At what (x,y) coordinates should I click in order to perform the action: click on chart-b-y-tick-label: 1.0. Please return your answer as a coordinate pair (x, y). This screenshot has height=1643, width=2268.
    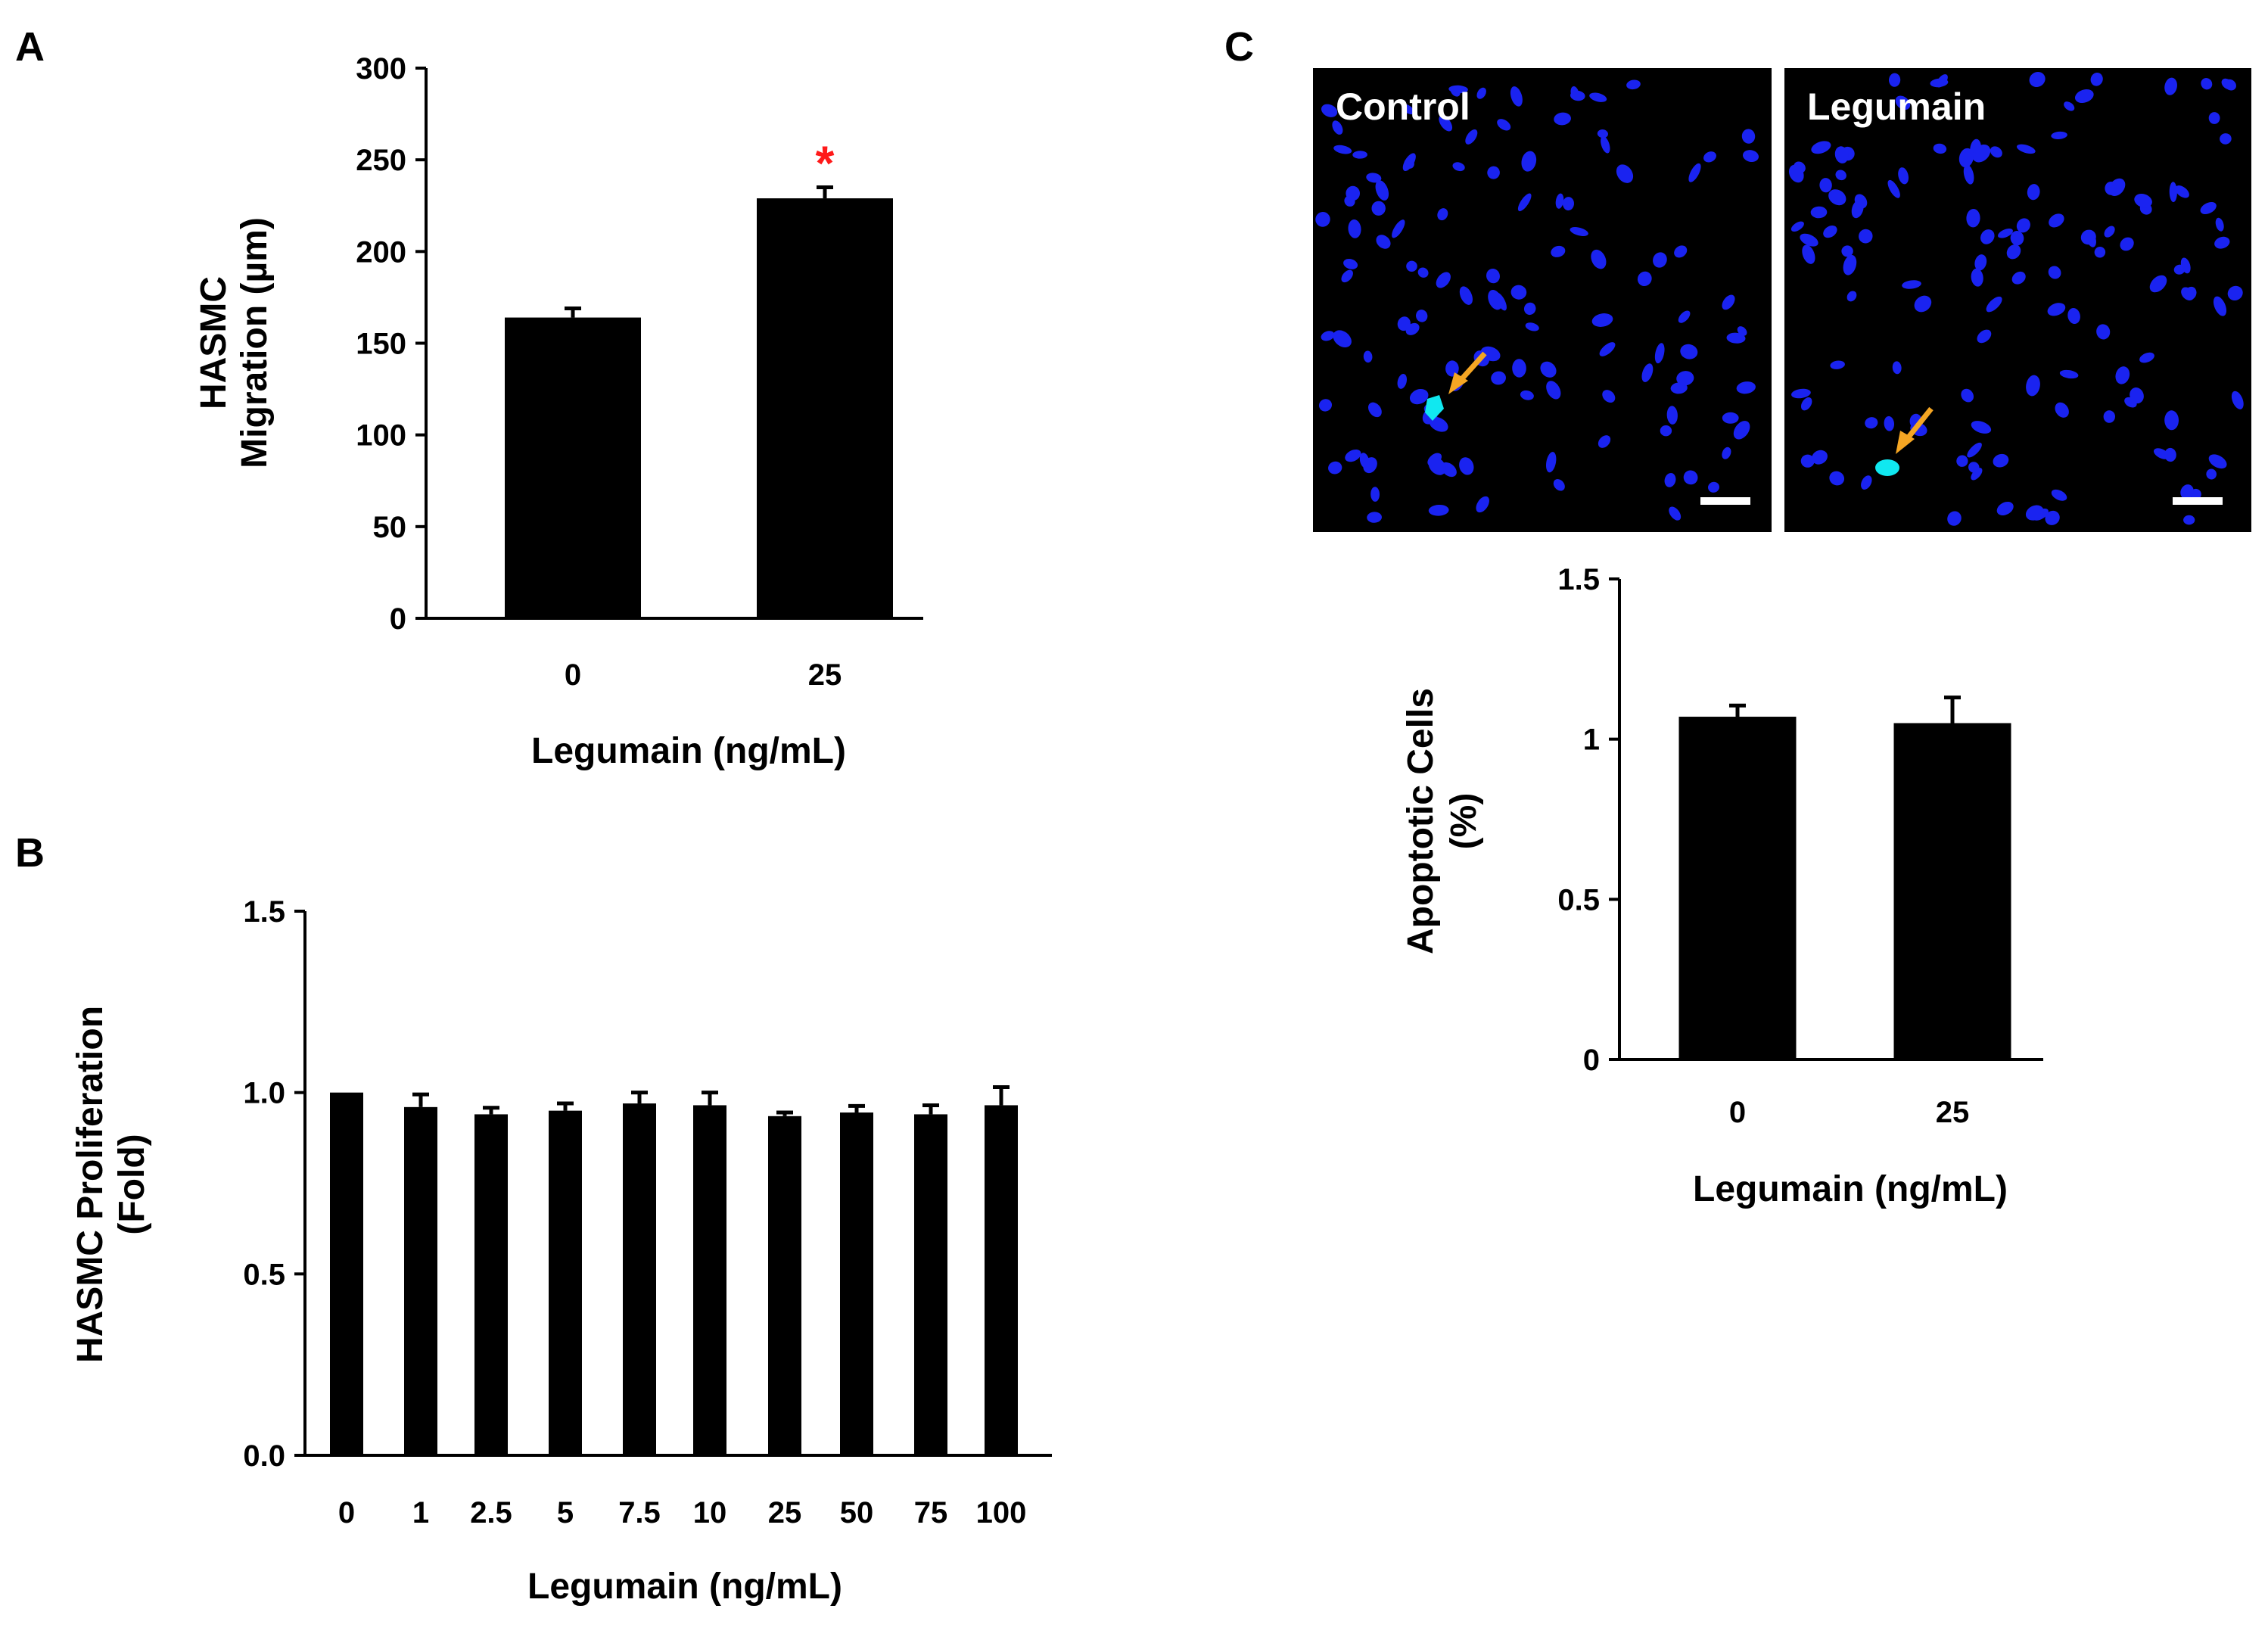
    Looking at the image, I should click on (264, 1093).